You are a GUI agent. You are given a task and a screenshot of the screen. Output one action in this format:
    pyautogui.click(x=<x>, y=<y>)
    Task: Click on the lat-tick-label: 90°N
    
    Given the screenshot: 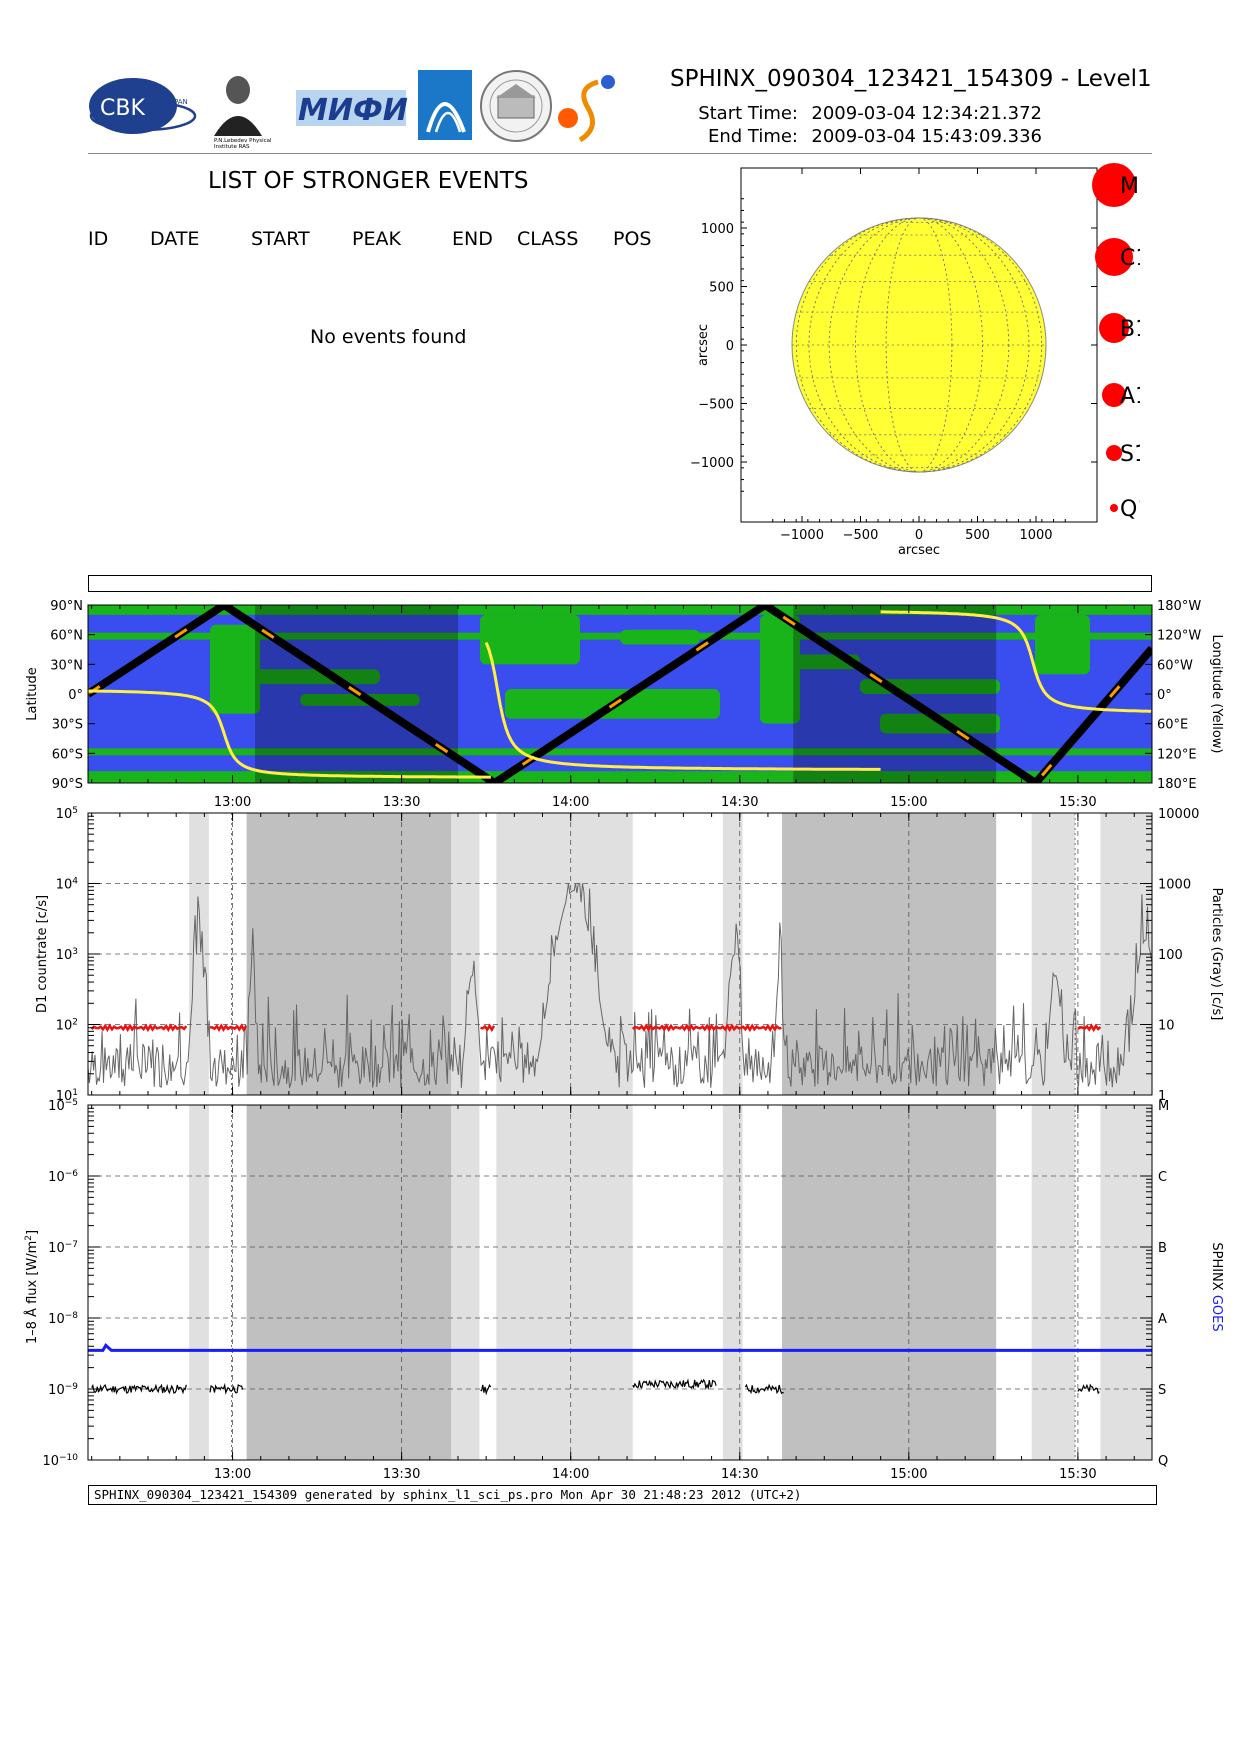 What is the action you would take?
    pyautogui.click(x=66, y=606)
    